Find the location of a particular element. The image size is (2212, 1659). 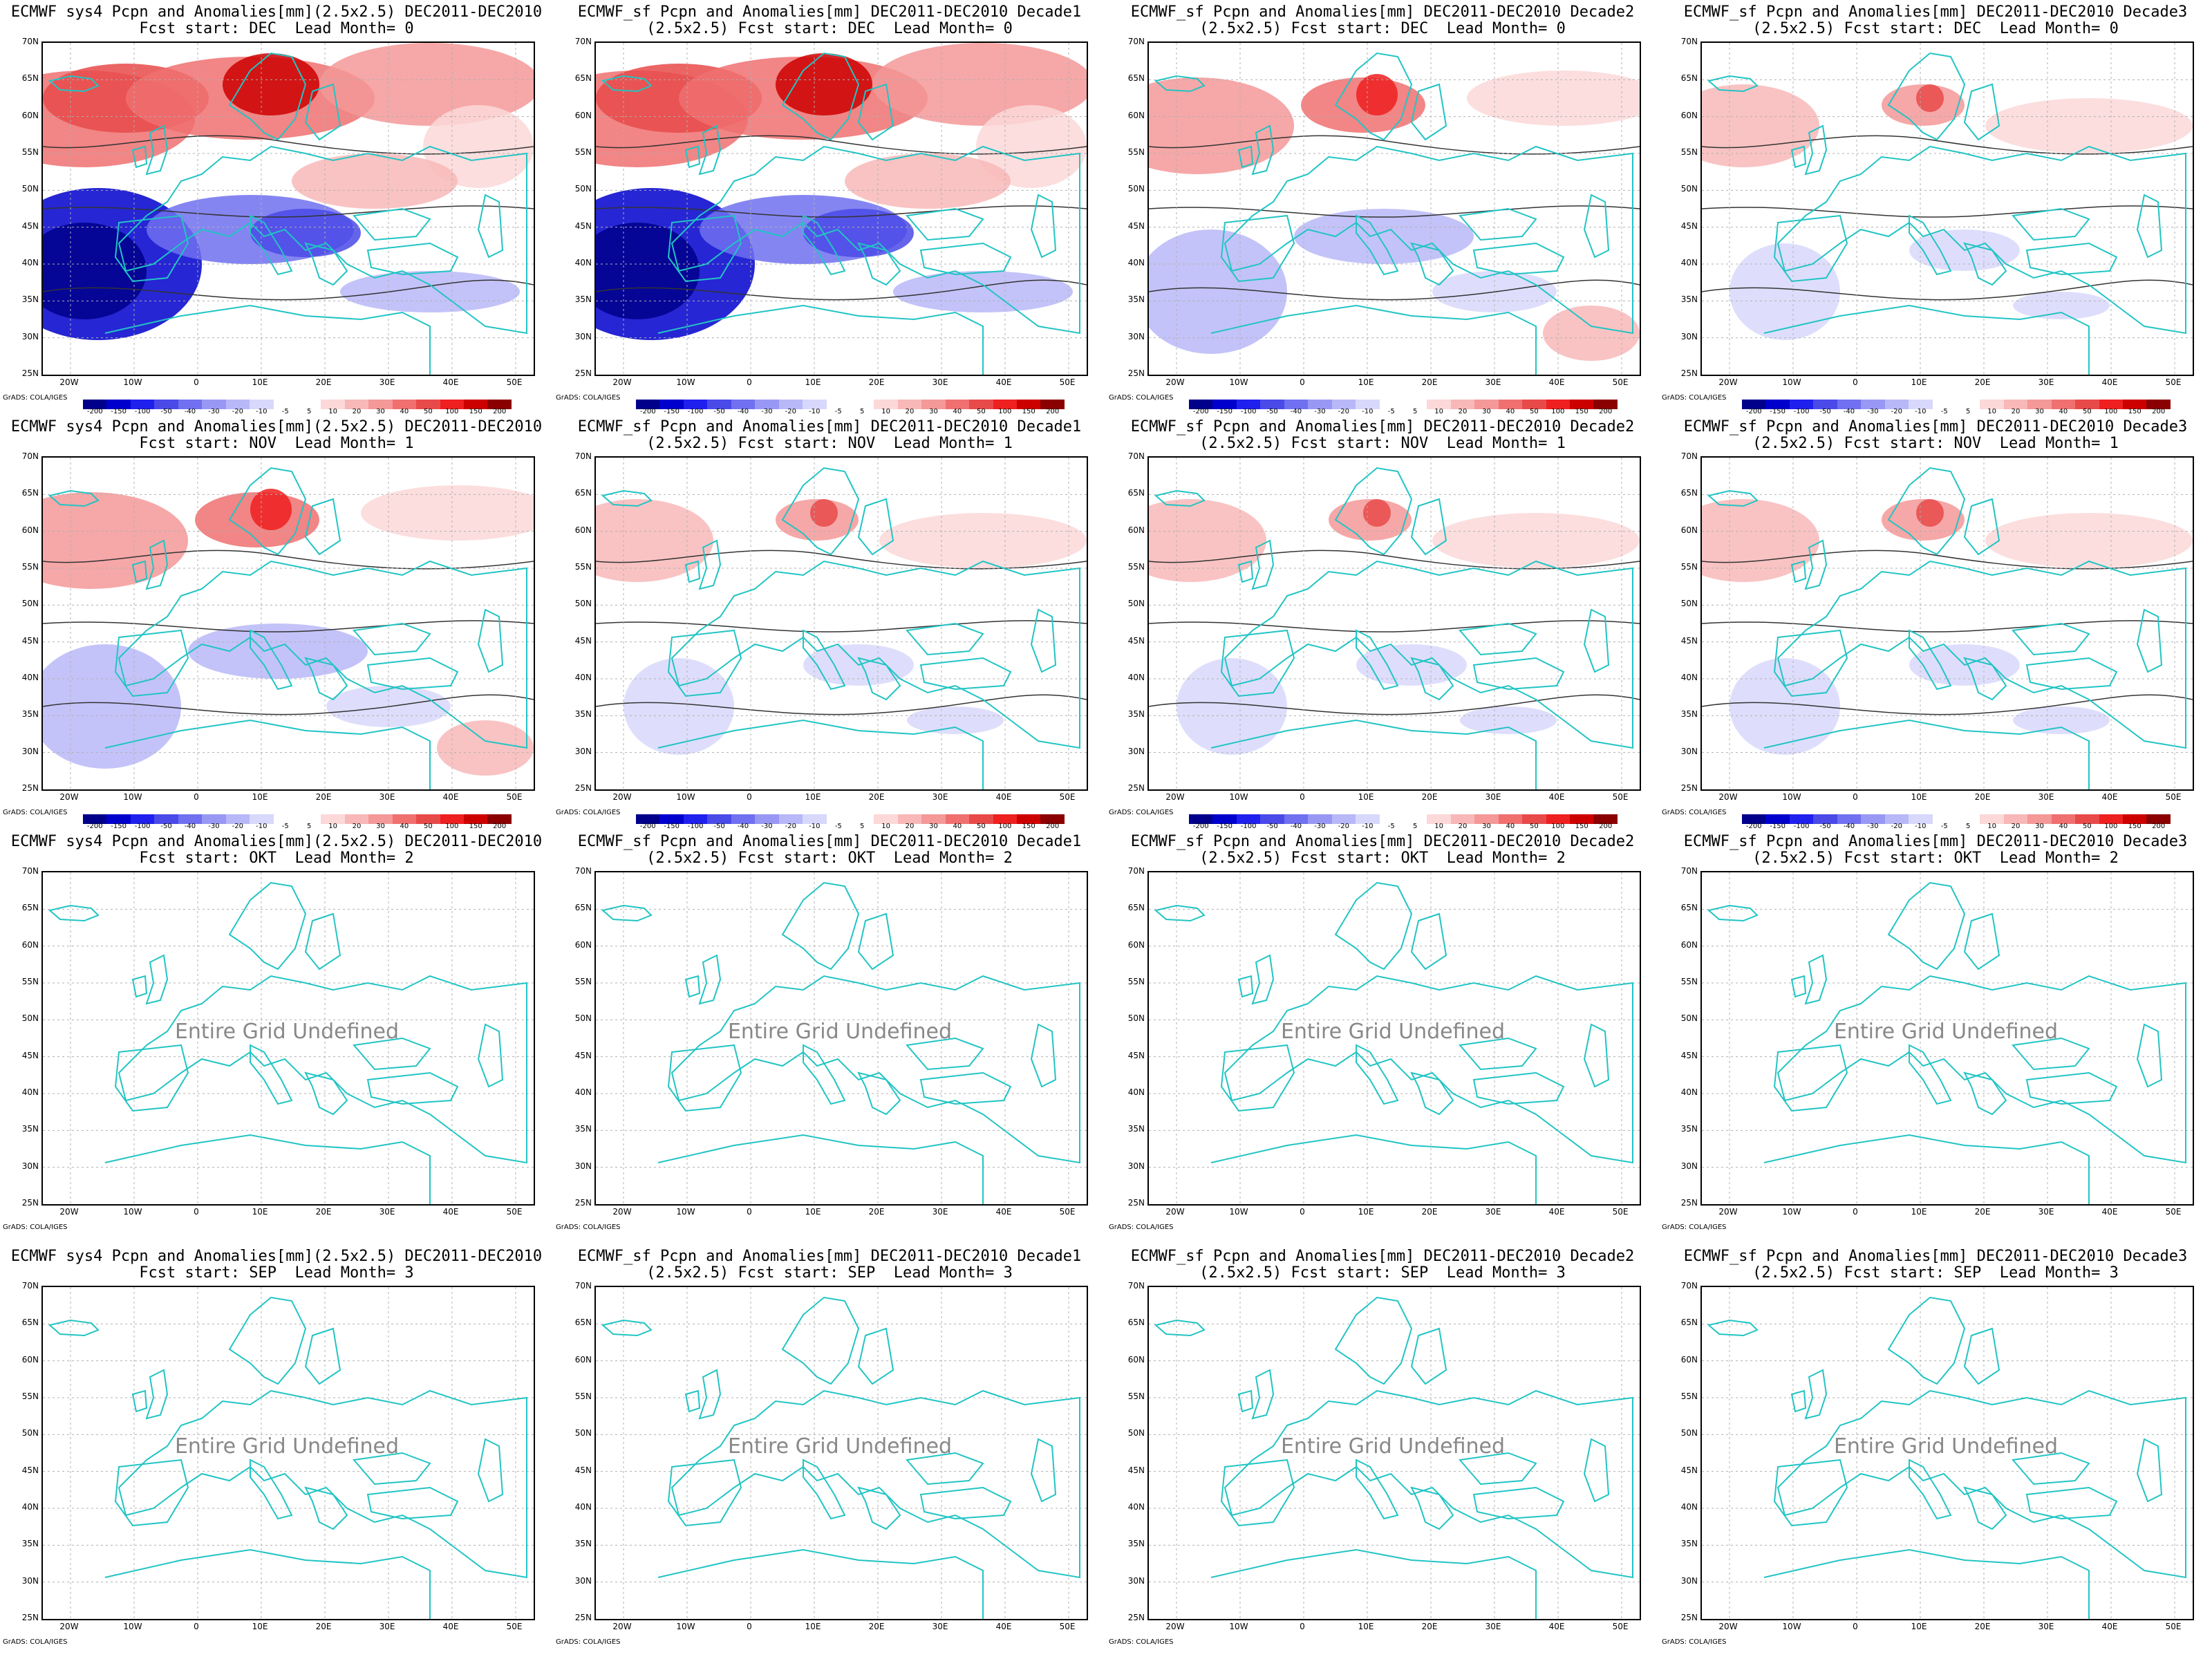

latitude-label: 60N is located at coordinates (1136, 944).